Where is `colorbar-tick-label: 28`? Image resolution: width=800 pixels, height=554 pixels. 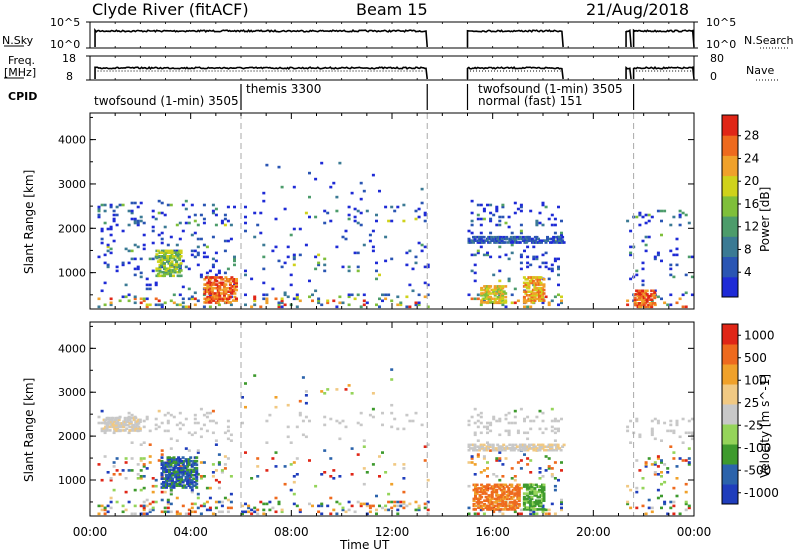 colorbar-tick-label: 28 is located at coordinates (751, 136).